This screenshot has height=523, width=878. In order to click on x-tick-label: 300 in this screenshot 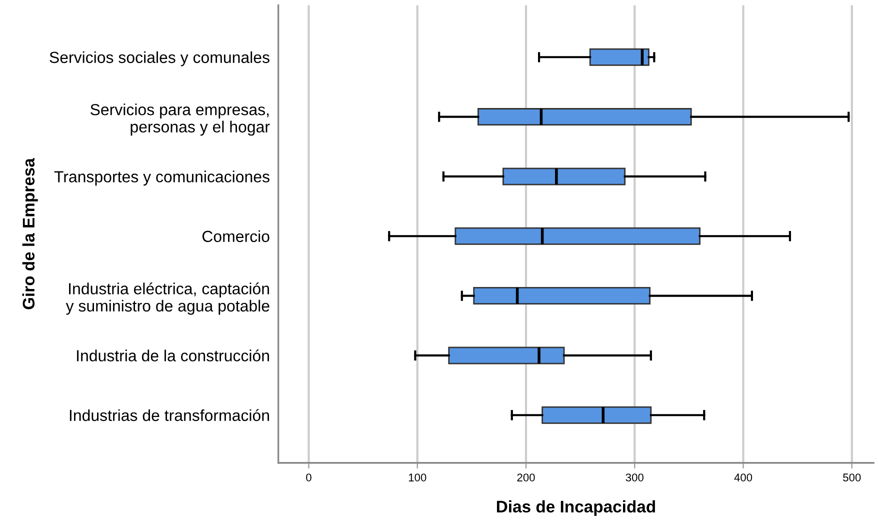, I will do `click(635, 478)`.